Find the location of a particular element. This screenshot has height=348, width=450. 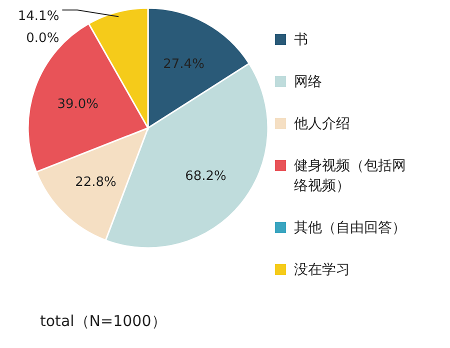

text: 0.0% is located at coordinates (43, 38).